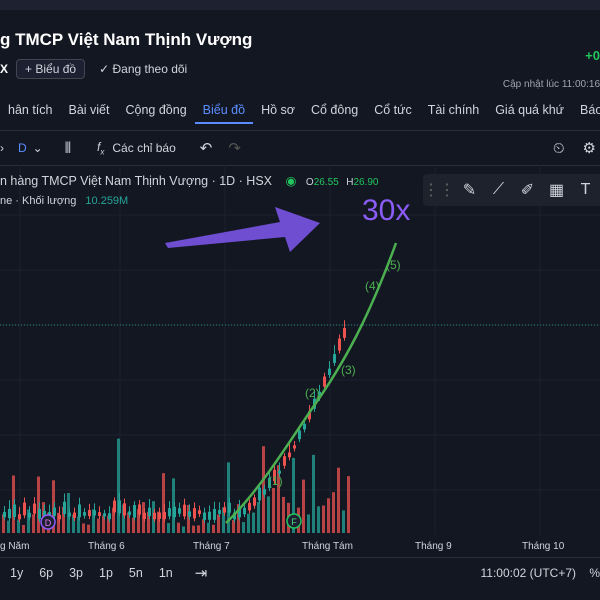 Image resolution: width=600 pixels, height=600 pixels. I want to click on timezone-clock: 11:00:02 (UTC+7), so click(528, 573).